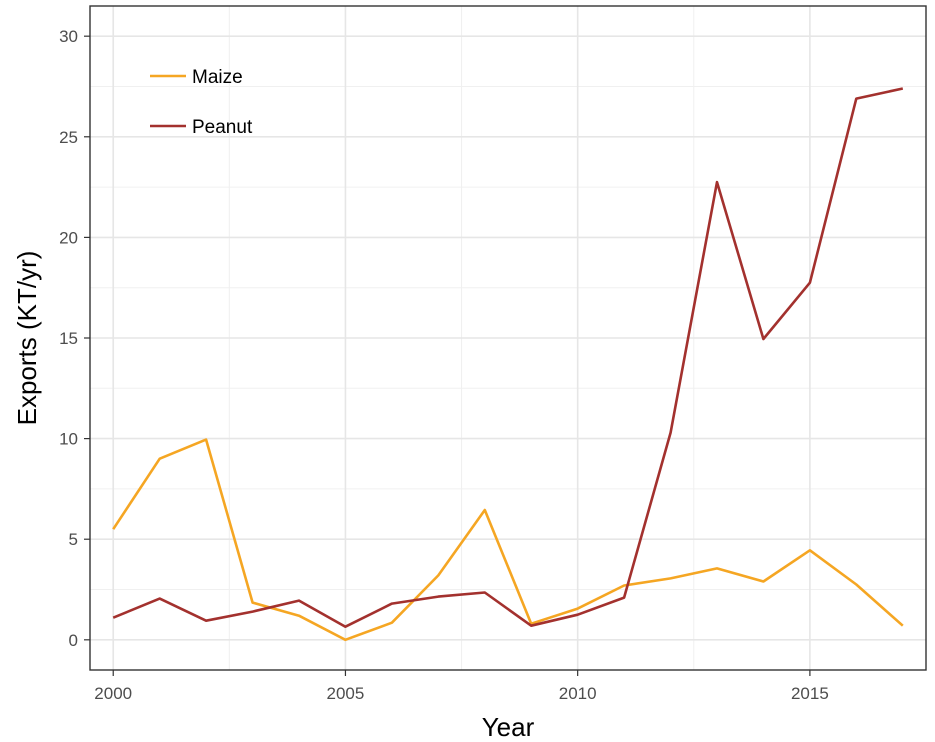 The width and height of the screenshot is (935, 742). Describe the element at coordinates (222, 127) in the screenshot. I see `legend-label-peanut: Peanut` at that location.